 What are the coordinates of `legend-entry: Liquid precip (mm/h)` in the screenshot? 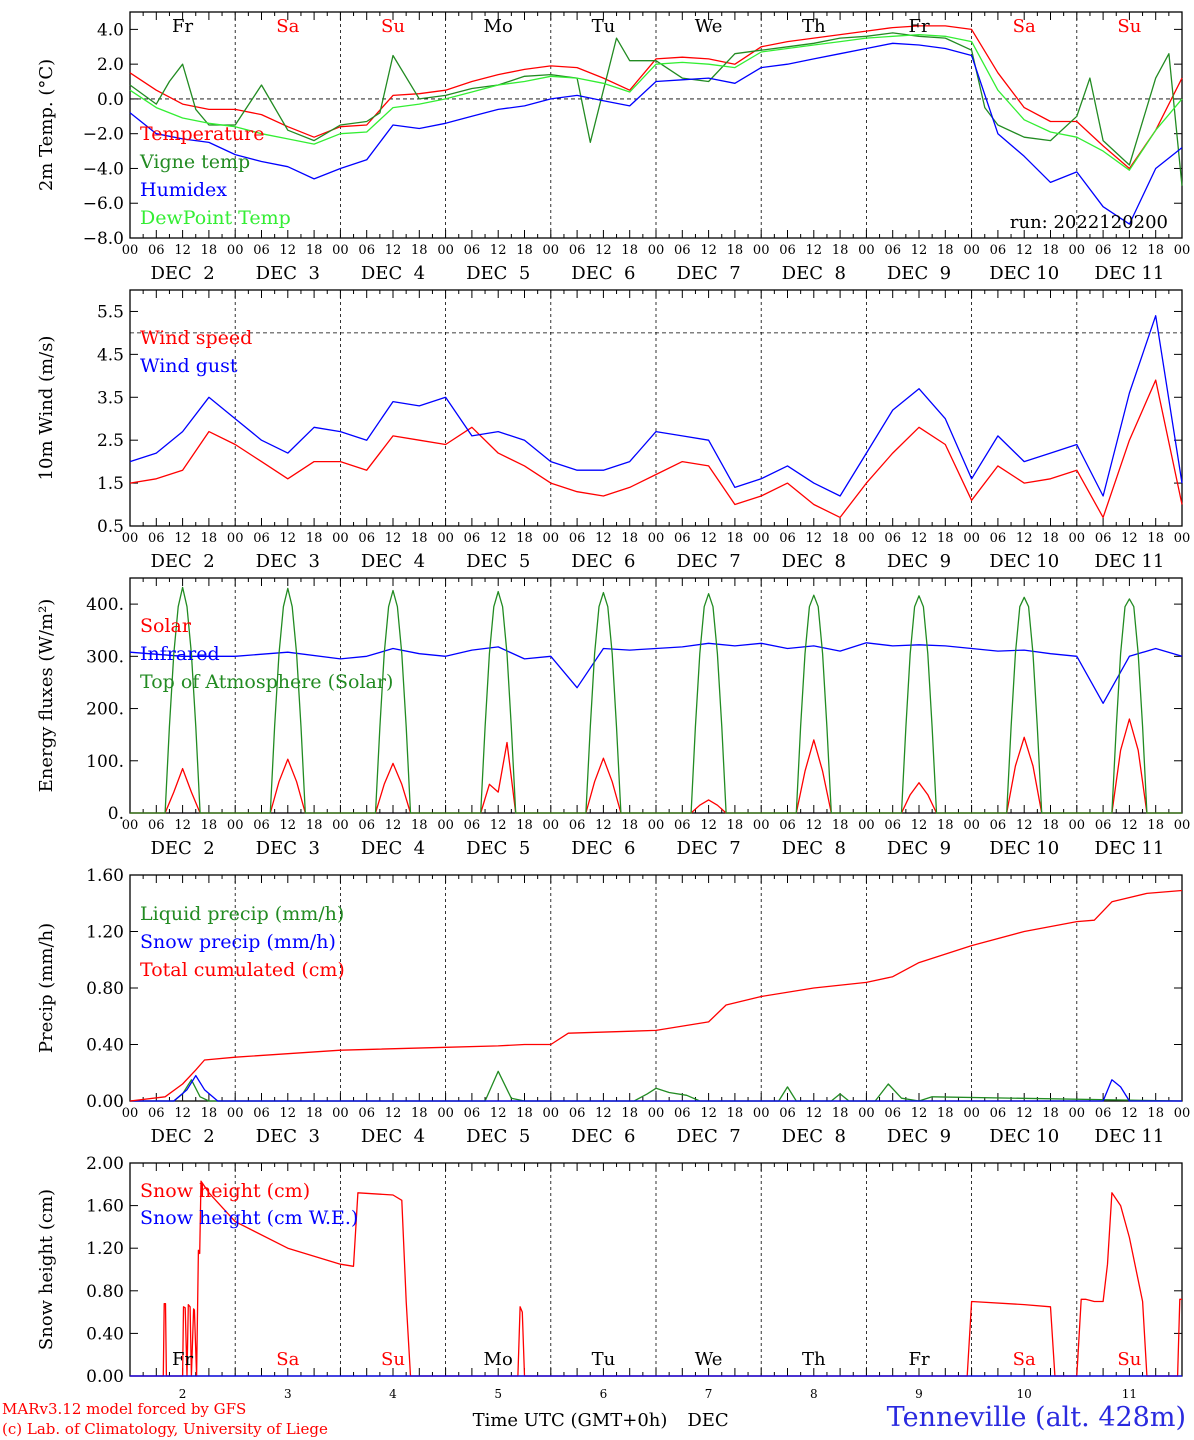 It's located at (242, 914).